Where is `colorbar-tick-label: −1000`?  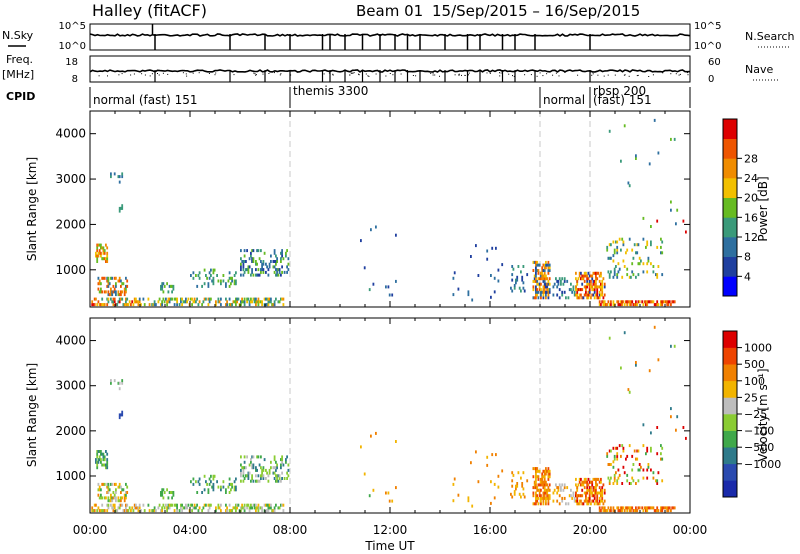 colorbar-tick-label: −1000 is located at coordinates (762, 464).